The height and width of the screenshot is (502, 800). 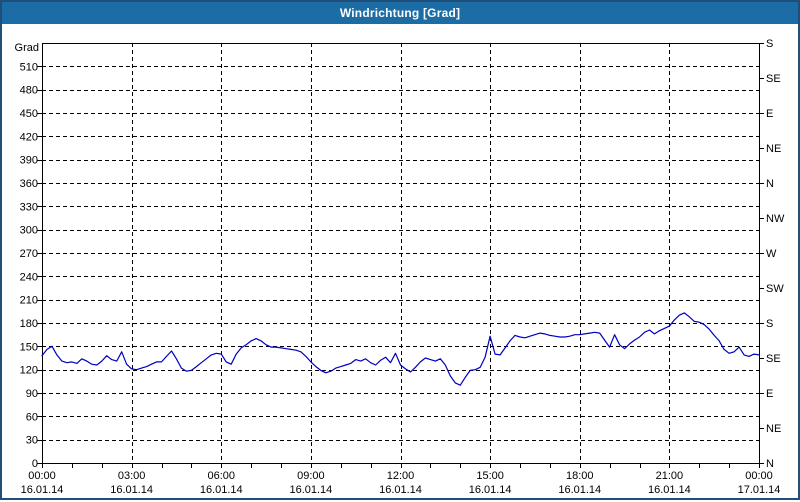 What do you see at coordinates (29, 347) in the screenshot?
I see `svg-text: 150` at bounding box center [29, 347].